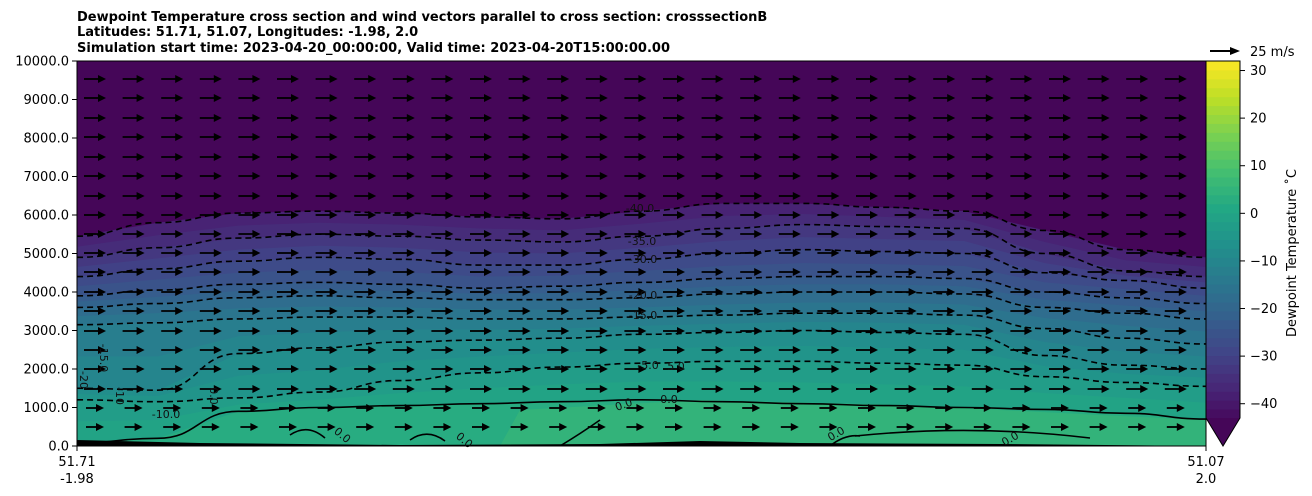 The image size is (1312, 496). What do you see at coordinates (47, 331) in the screenshot?
I see `y-tick-label: 3000.0` at bounding box center [47, 331].